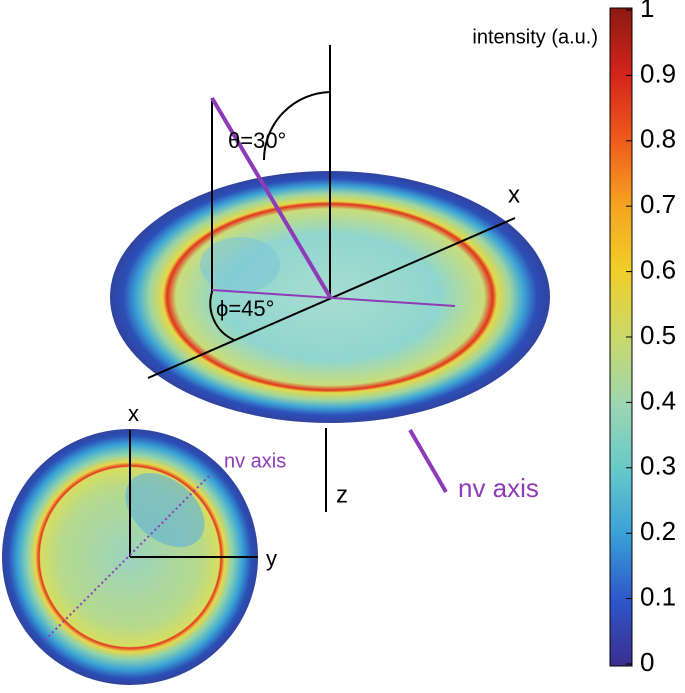 The height and width of the screenshot is (693, 685). I want to click on nv-label-small: nv axis, so click(255, 461).